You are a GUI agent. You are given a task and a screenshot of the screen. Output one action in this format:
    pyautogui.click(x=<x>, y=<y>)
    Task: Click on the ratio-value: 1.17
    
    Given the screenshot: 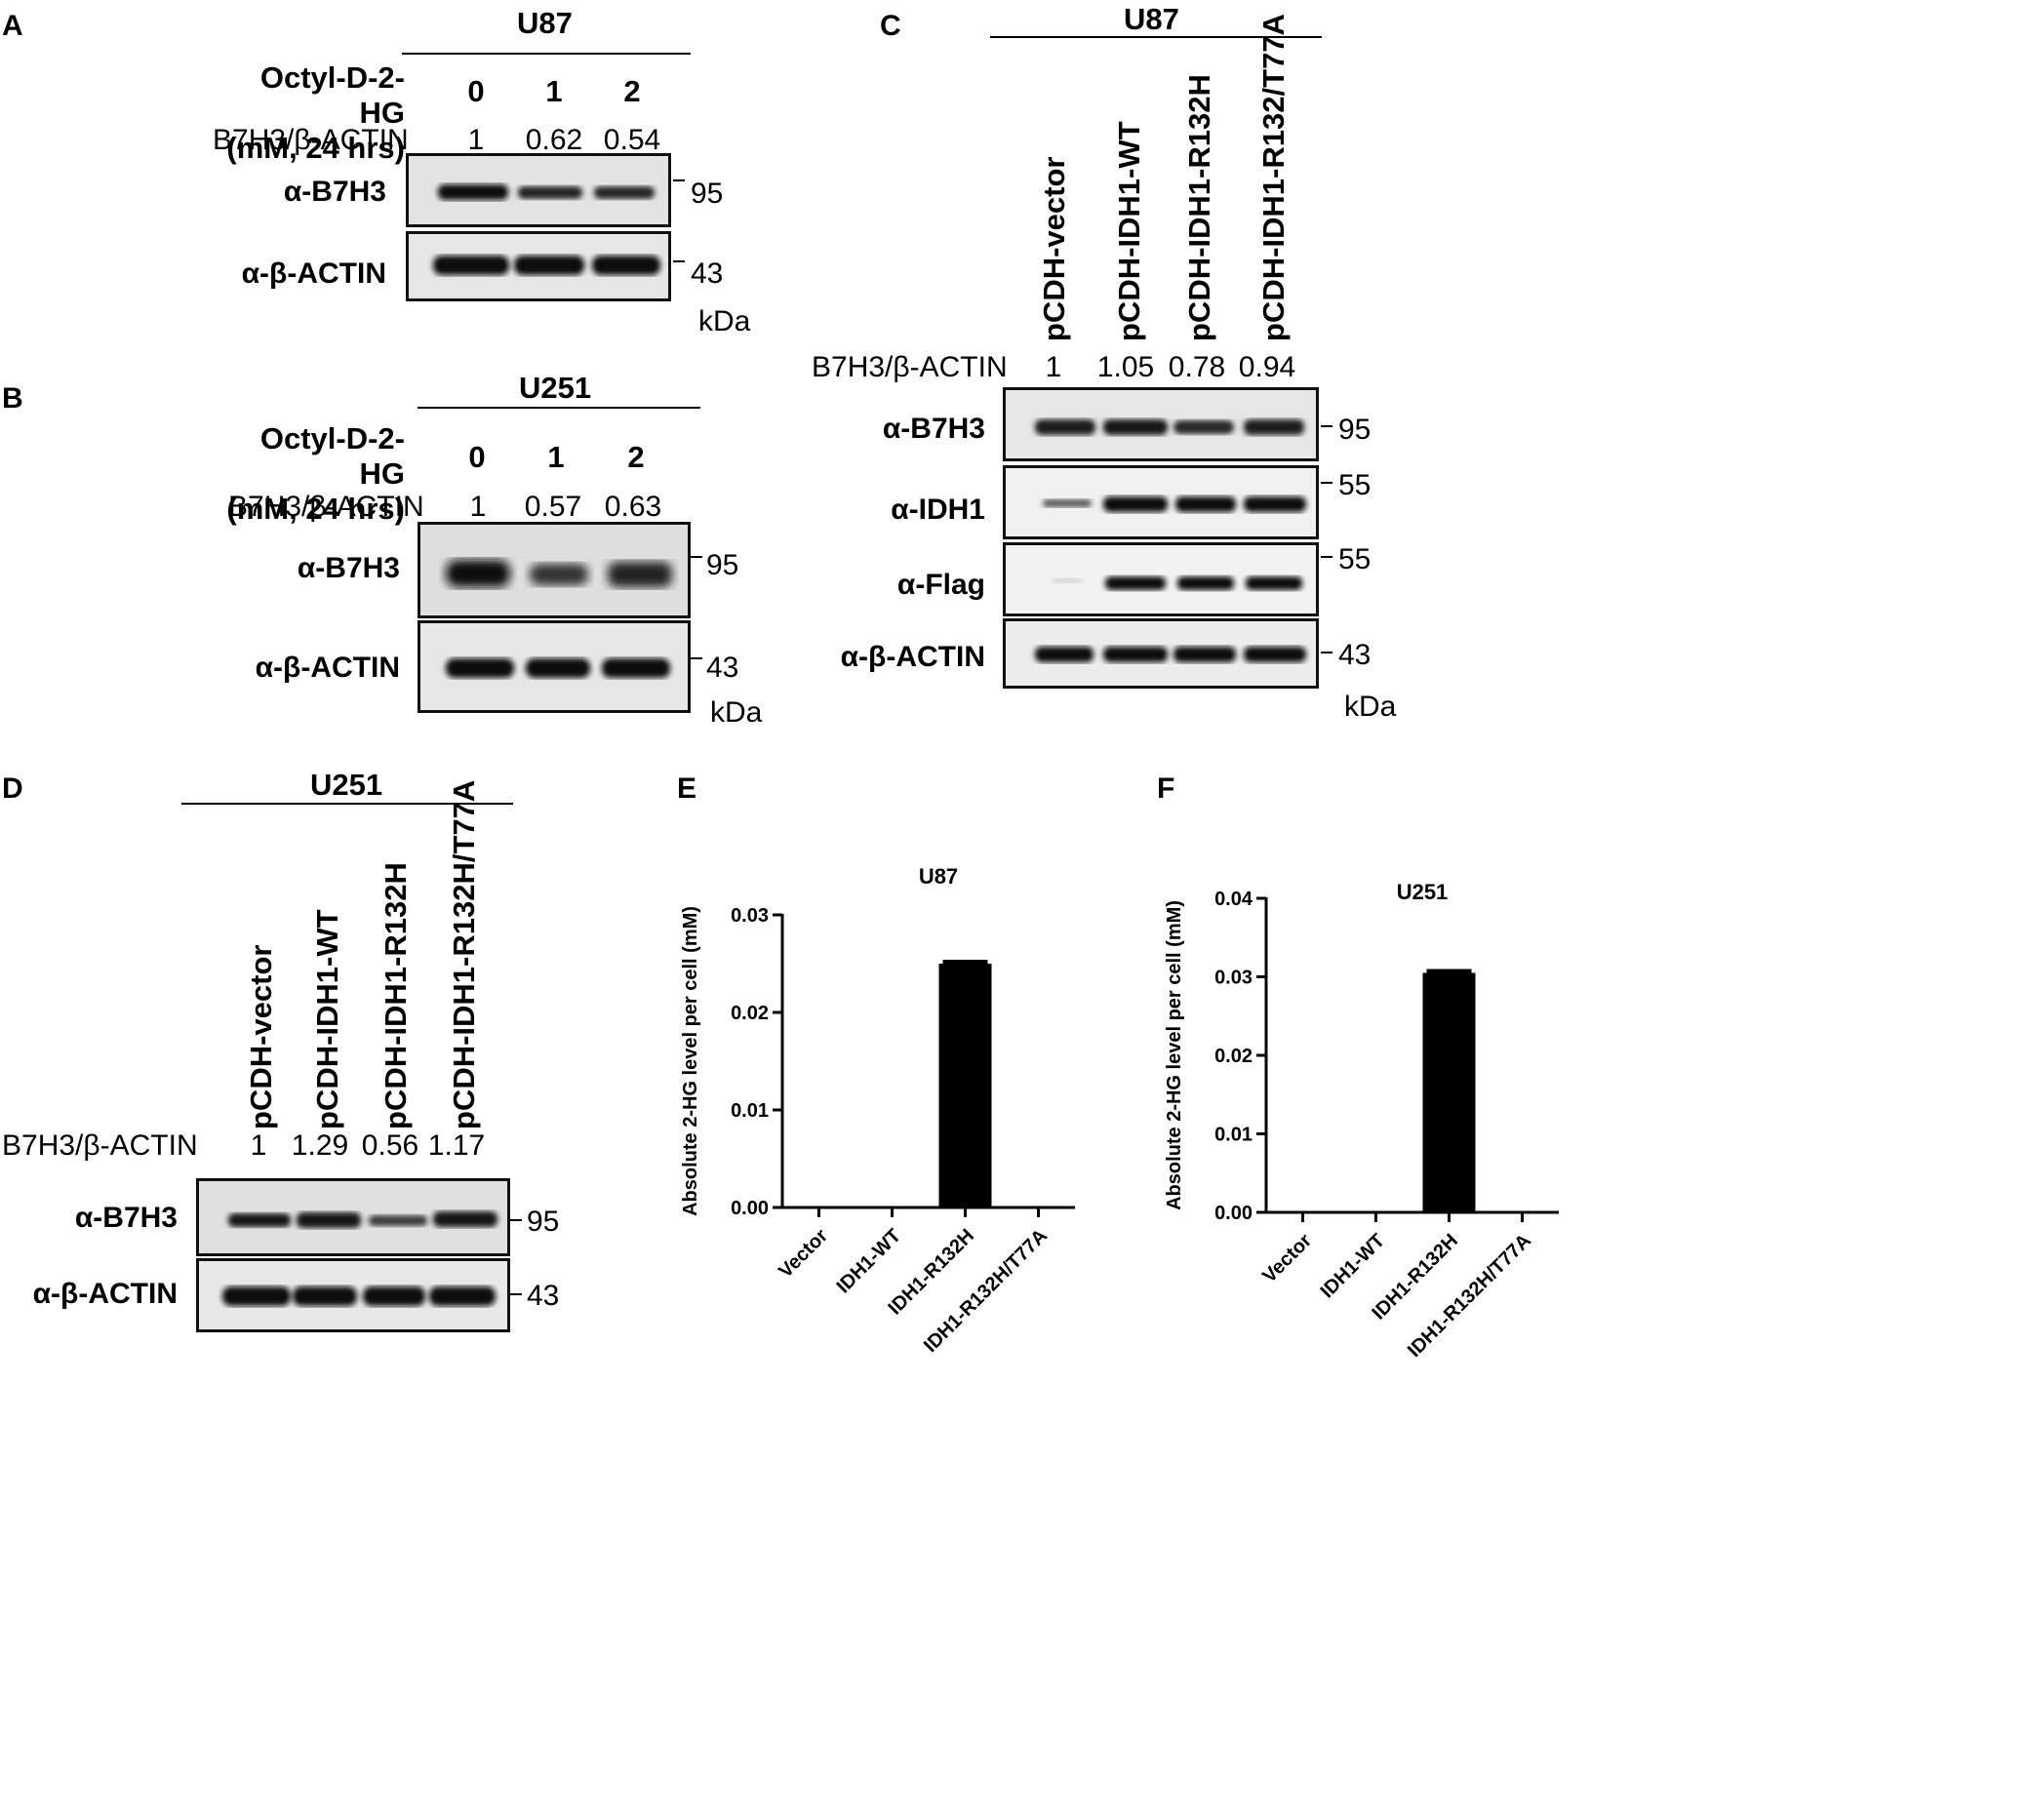 What is the action you would take?
    pyautogui.click(x=456, y=1145)
    